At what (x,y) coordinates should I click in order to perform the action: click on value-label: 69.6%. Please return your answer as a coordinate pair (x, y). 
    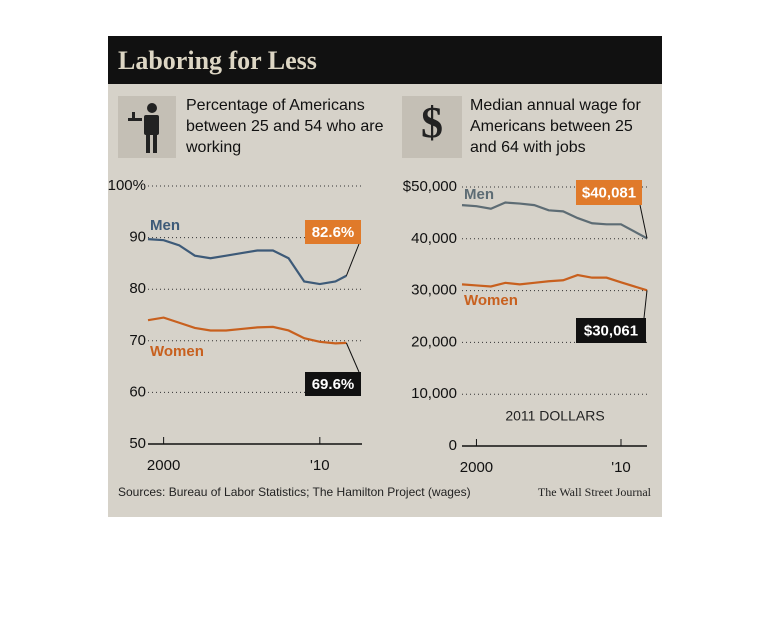
    Looking at the image, I should click on (333, 384).